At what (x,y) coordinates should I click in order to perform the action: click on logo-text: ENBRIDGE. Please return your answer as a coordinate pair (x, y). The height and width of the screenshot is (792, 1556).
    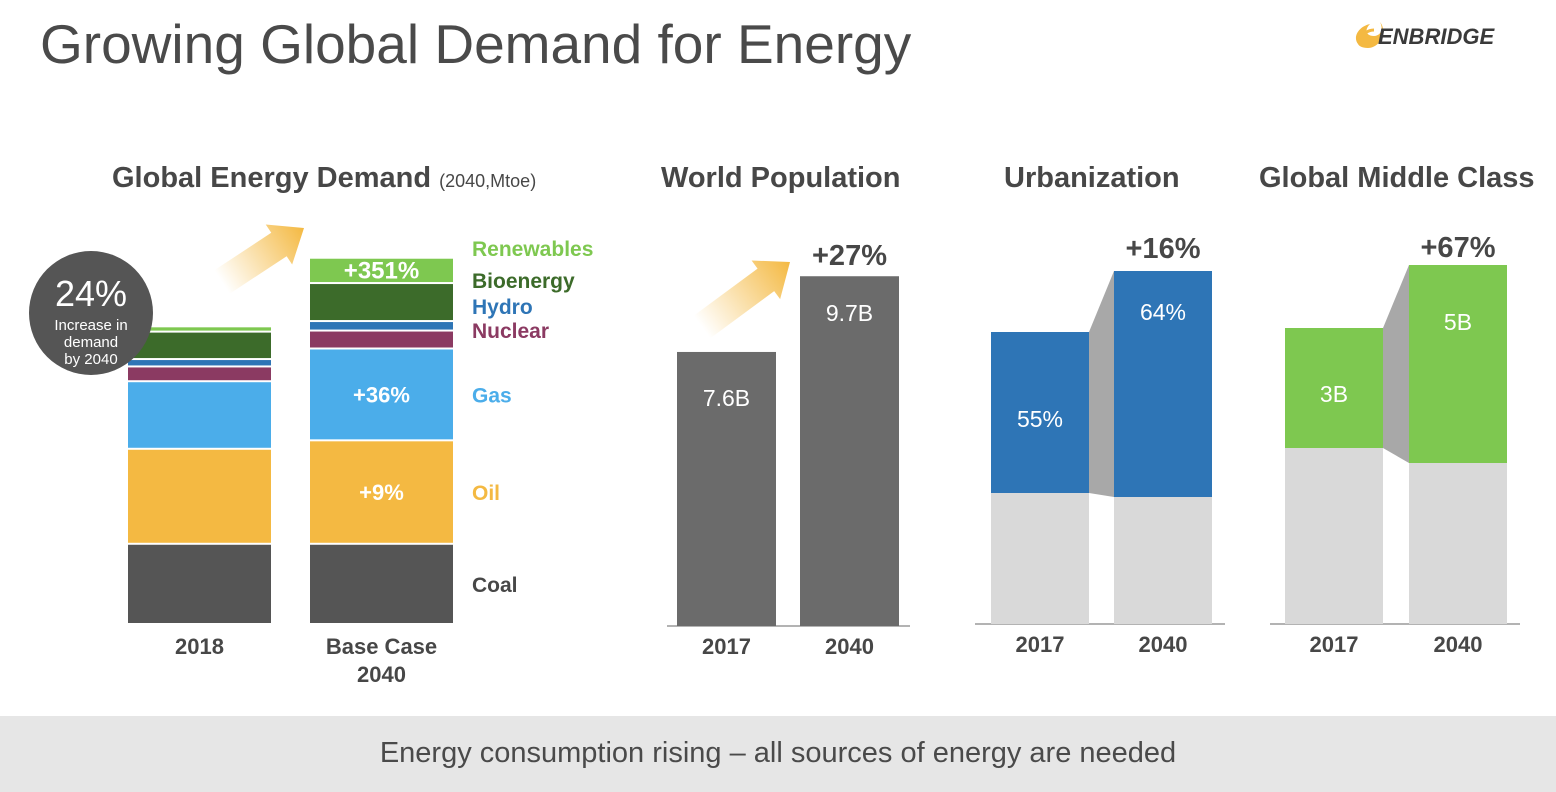
    Looking at the image, I should click on (1436, 36).